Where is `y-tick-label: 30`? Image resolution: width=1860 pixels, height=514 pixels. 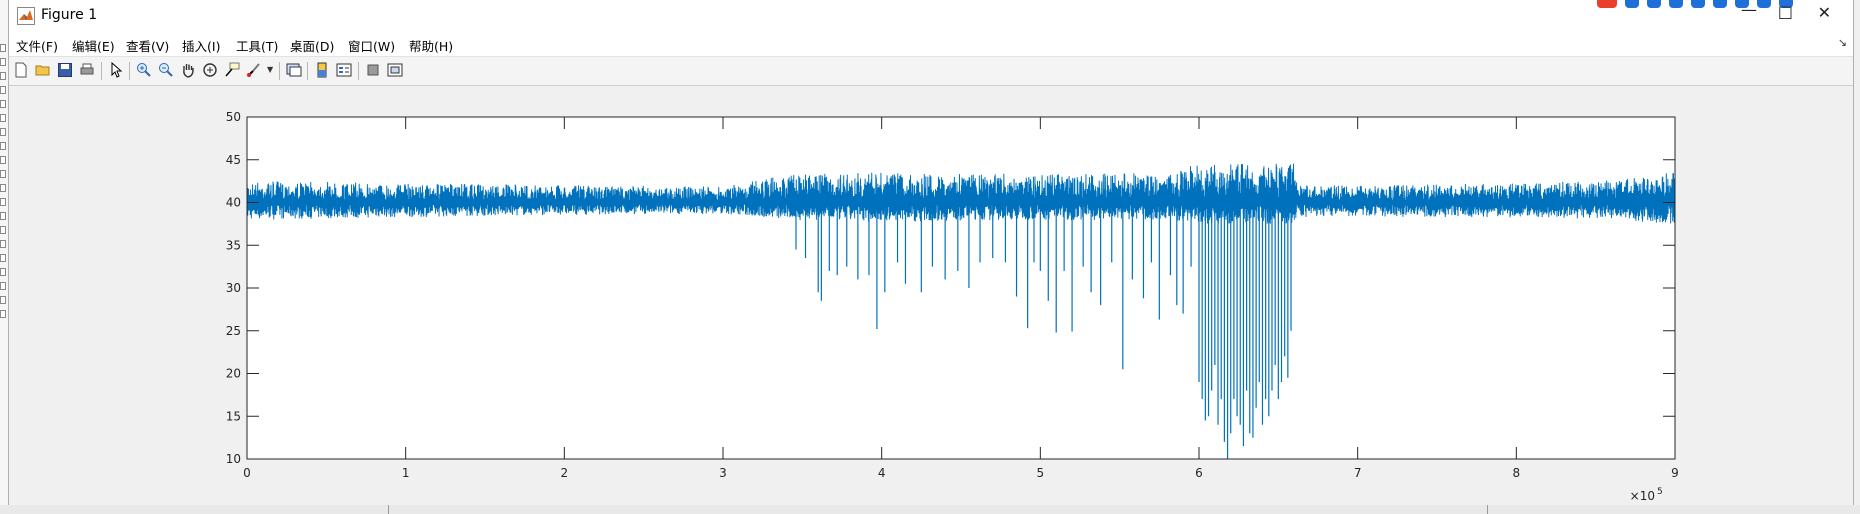 y-tick-label: 30 is located at coordinates (233, 288).